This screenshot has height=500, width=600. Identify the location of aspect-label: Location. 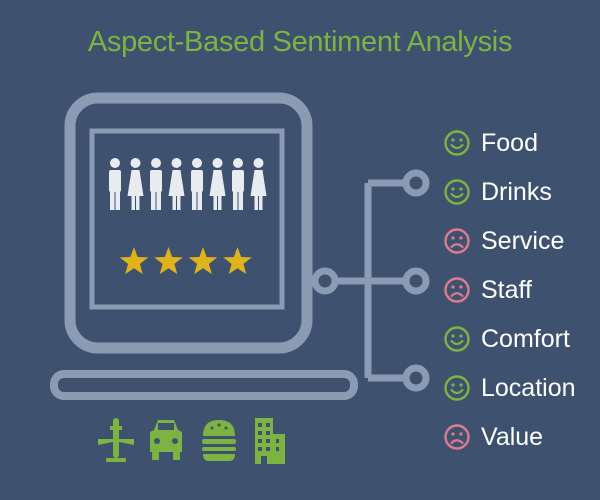
(528, 387).